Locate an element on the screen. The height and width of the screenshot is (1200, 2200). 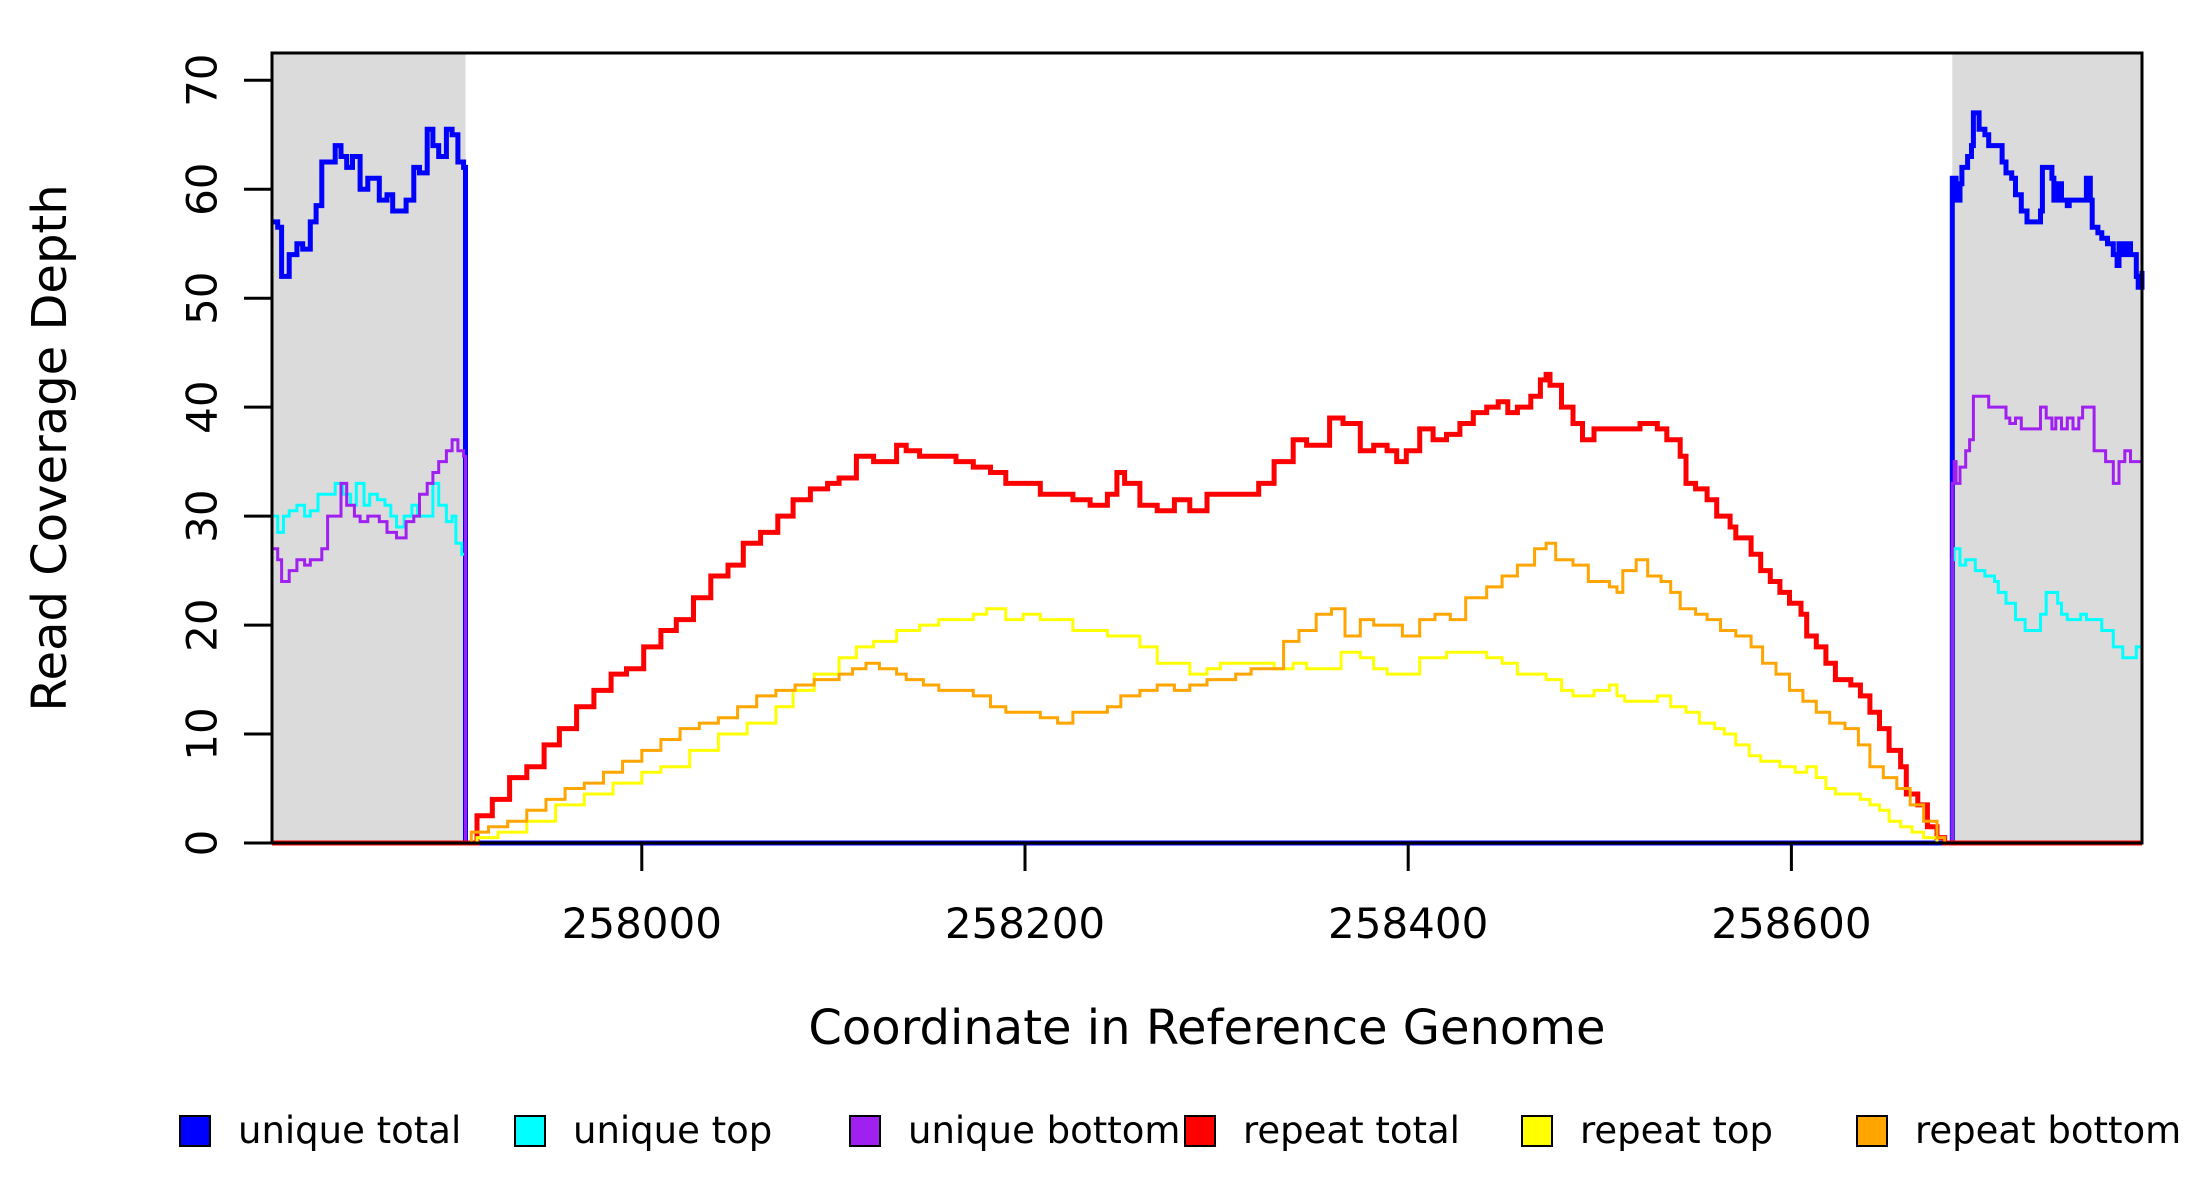
y-tick-label: 40 is located at coordinates (202, 406).